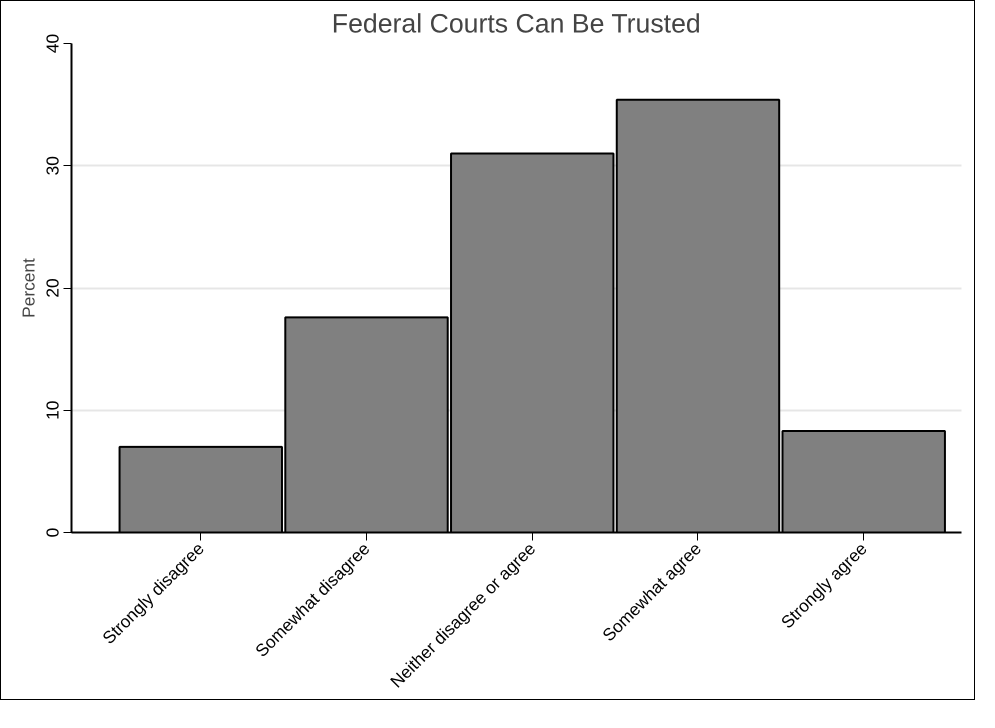 The width and height of the screenshot is (995, 728). What do you see at coordinates (52, 288) in the screenshot?
I see `y-tick-label: 20` at bounding box center [52, 288].